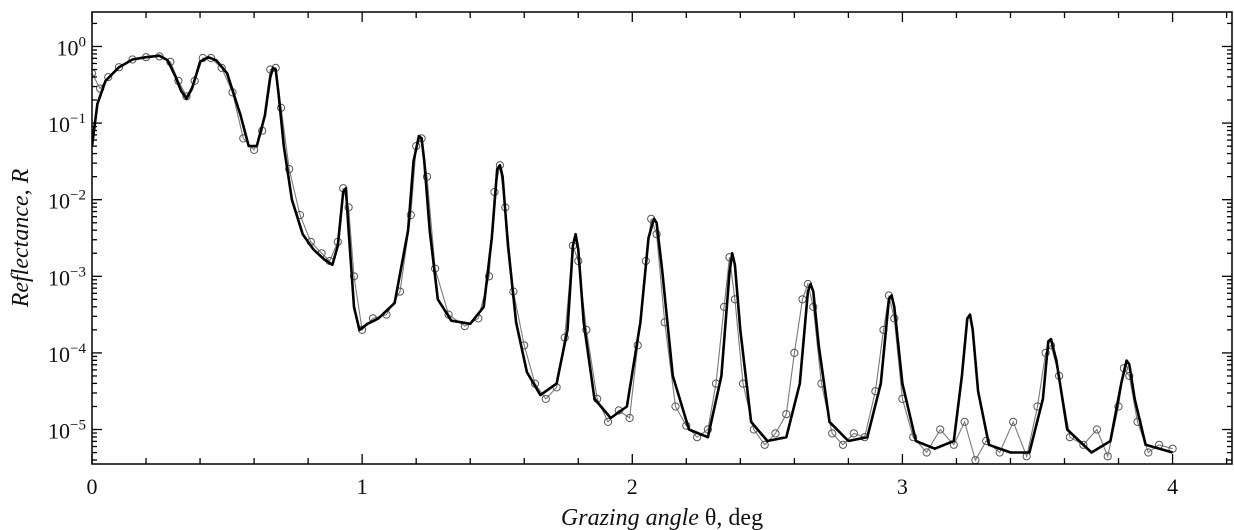  I want to click on y-tick-labels: 10⁰ 10⁻¹ 10⁻² 10⁻³ 10⁻⁴ 10⁻⁵, so click(67, 238).